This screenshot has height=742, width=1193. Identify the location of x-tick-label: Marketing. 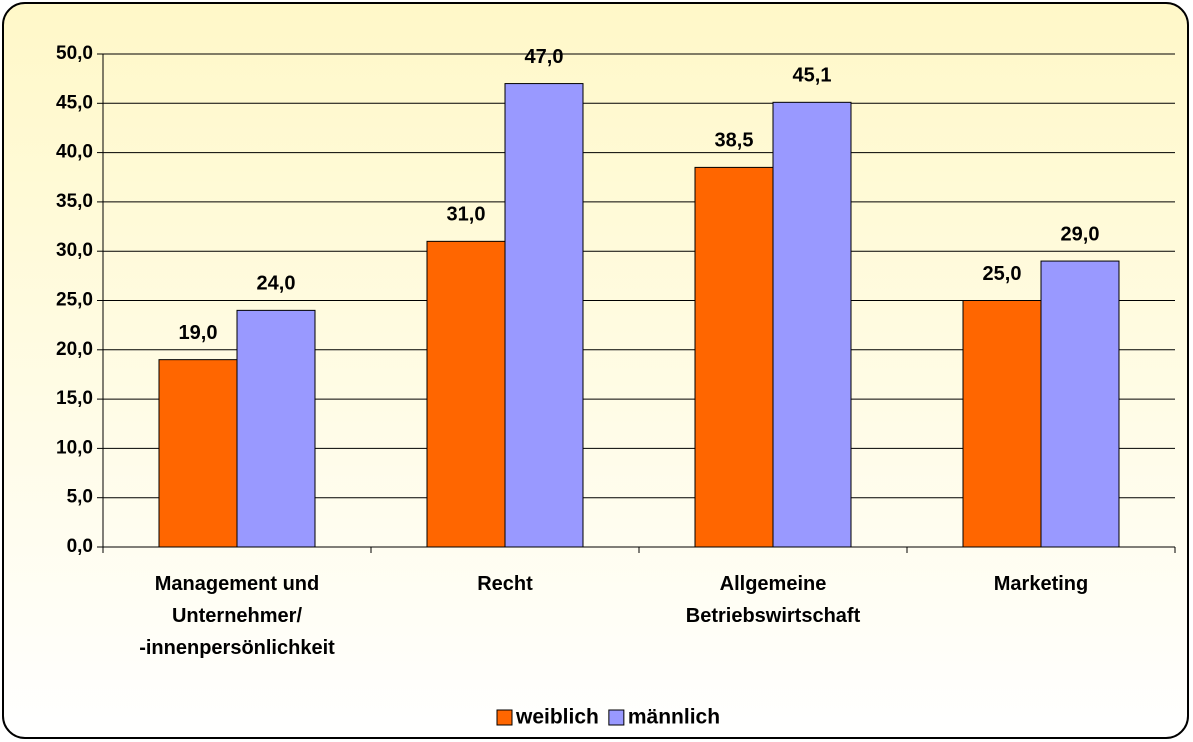
(1041, 584).